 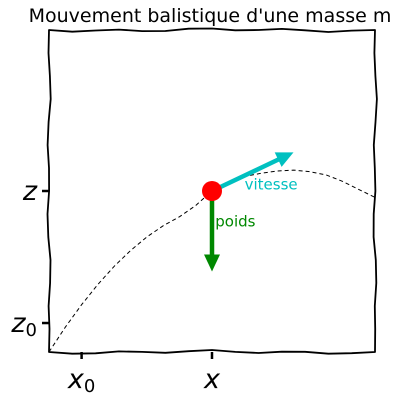 What do you see at coordinates (81, 380) in the screenshot?
I see `x-tick-label: x0` at bounding box center [81, 380].